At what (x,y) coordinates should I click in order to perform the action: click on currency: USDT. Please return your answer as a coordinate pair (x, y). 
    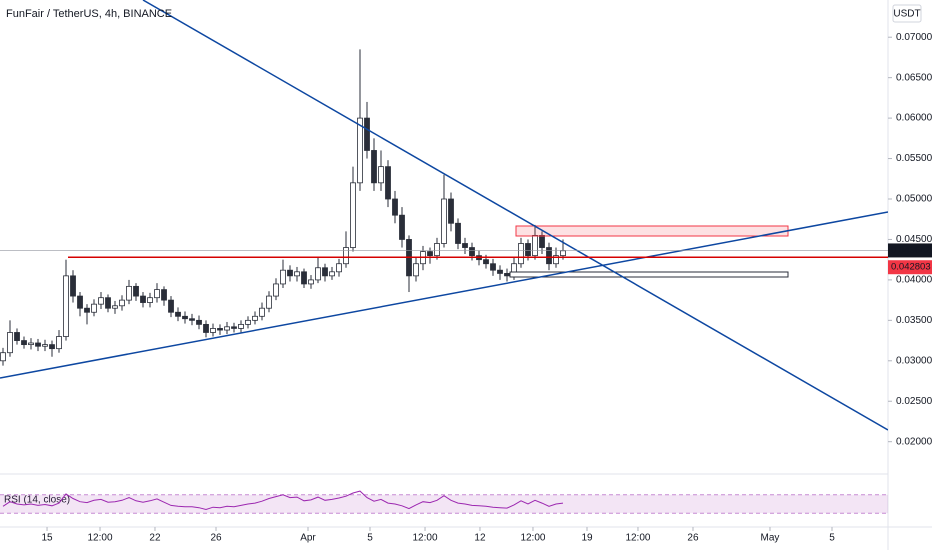
    Looking at the image, I should click on (906, 14).